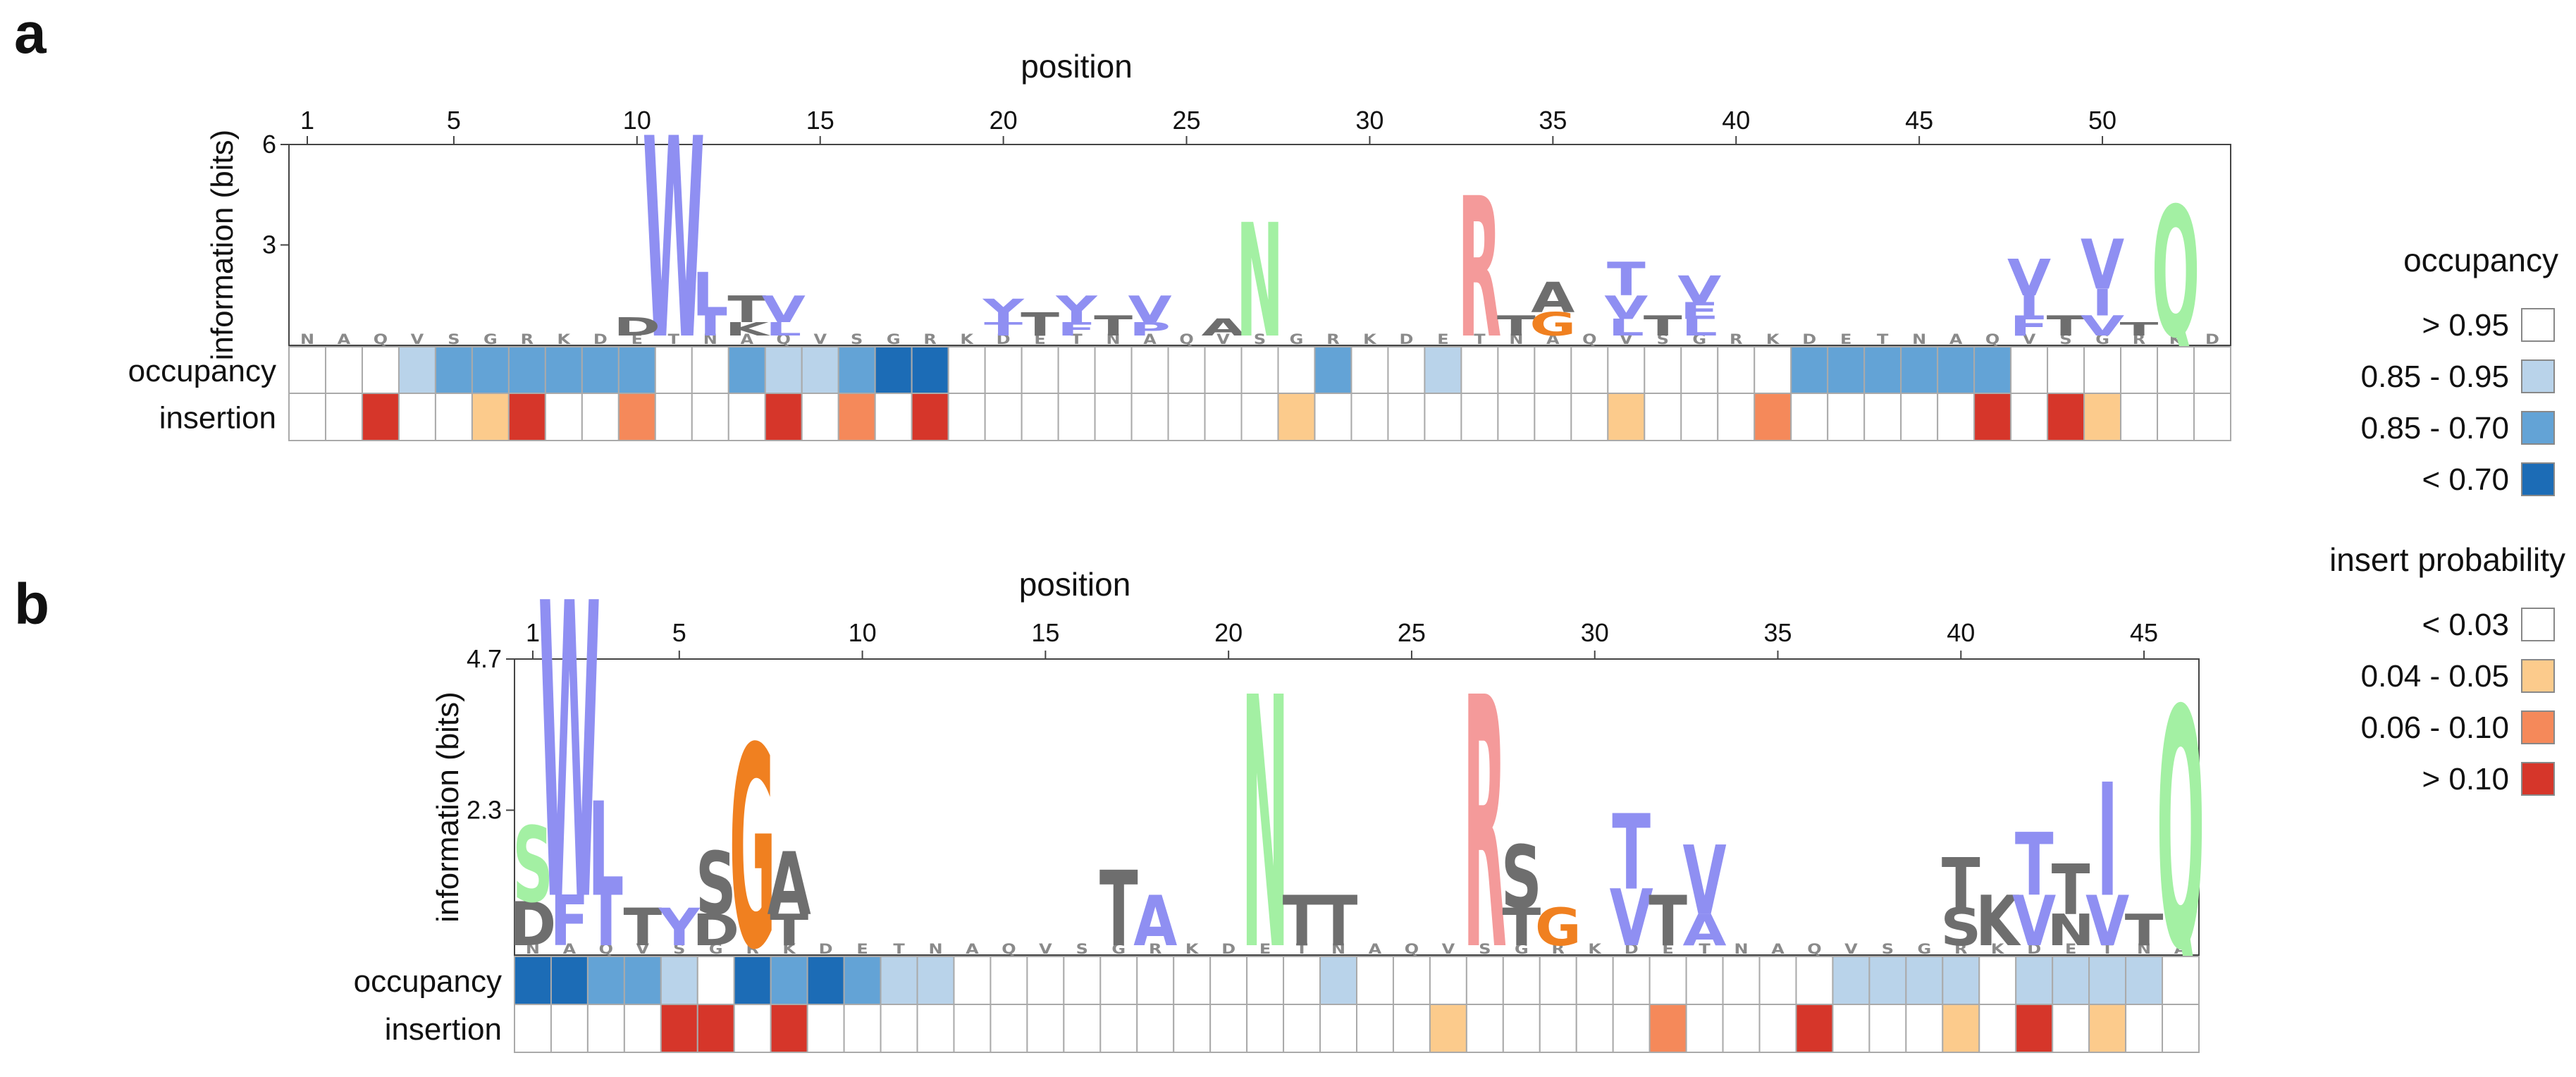 This screenshot has height=1077, width=2576. Describe the element at coordinates (826, 949) in the screenshot. I see `minor-logo-letter: D` at that location.